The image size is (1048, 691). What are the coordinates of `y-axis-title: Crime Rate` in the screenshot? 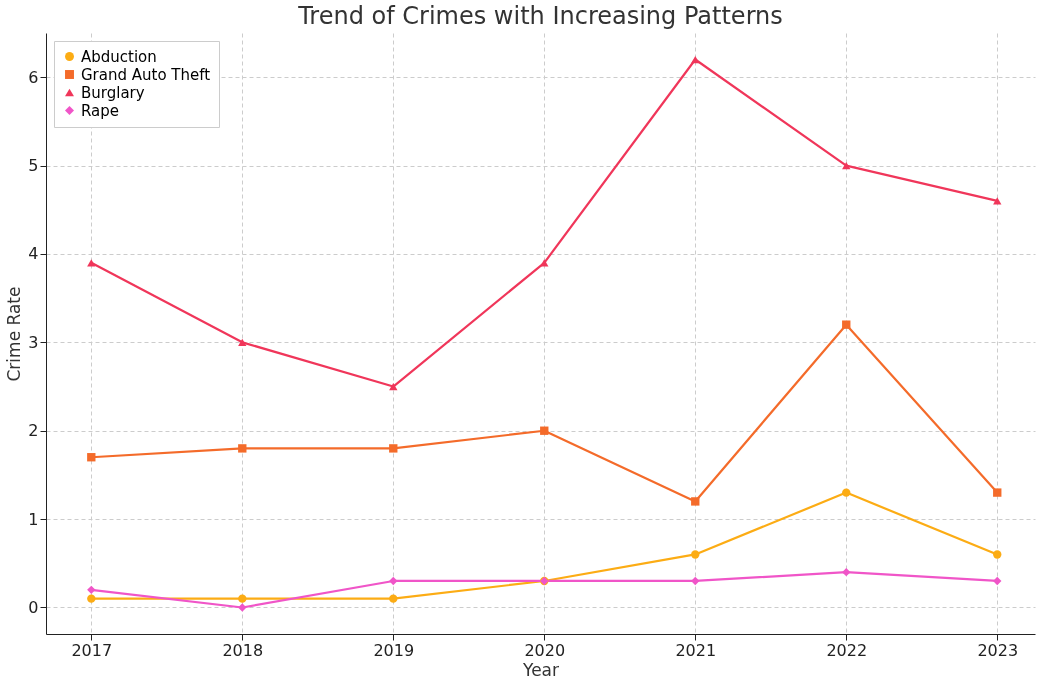 It's located at (14, 334).